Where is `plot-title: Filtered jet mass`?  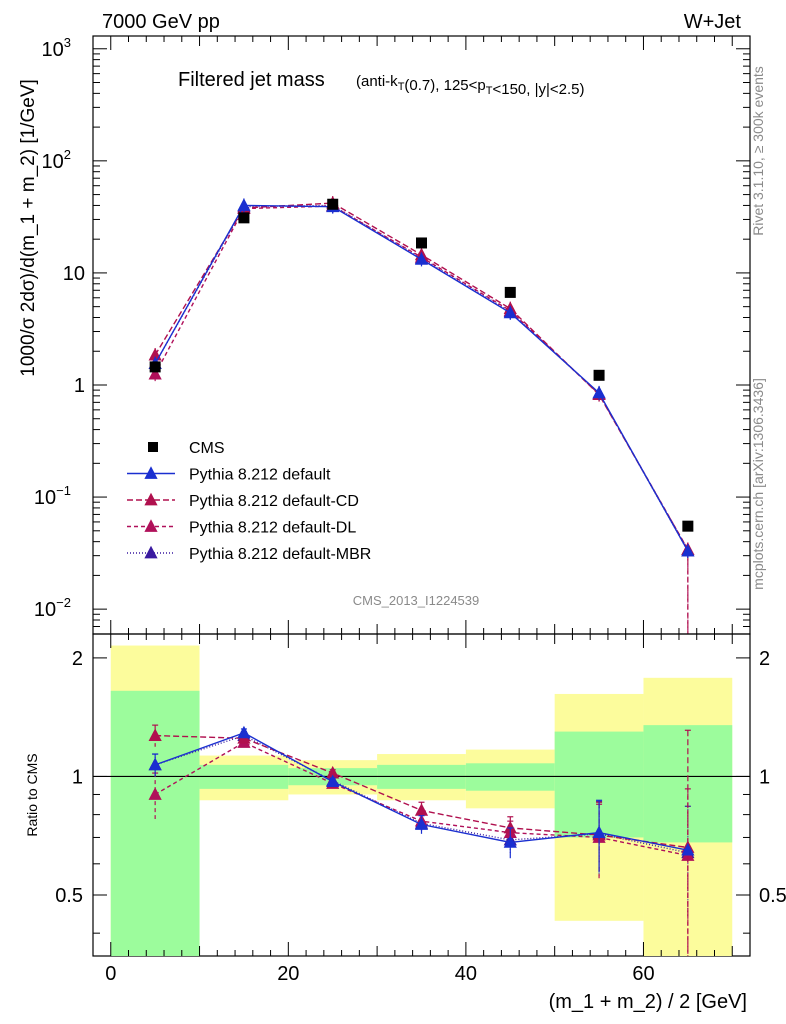 plot-title: Filtered jet mass is located at coordinates (251, 80).